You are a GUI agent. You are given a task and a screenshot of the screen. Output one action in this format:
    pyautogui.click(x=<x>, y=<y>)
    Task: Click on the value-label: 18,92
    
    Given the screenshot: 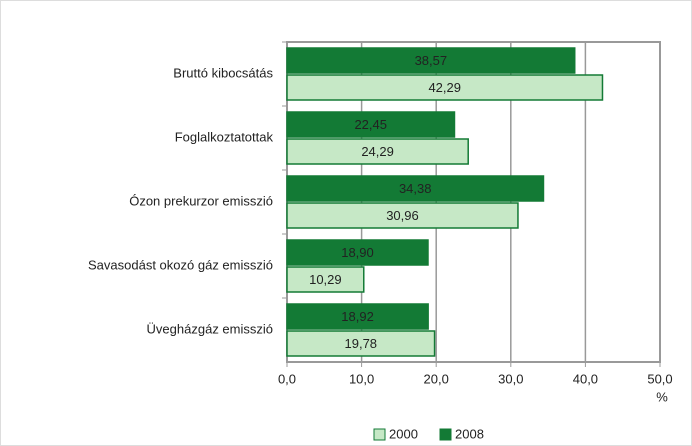 What is the action you would take?
    pyautogui.click(x=357, y=316)
    